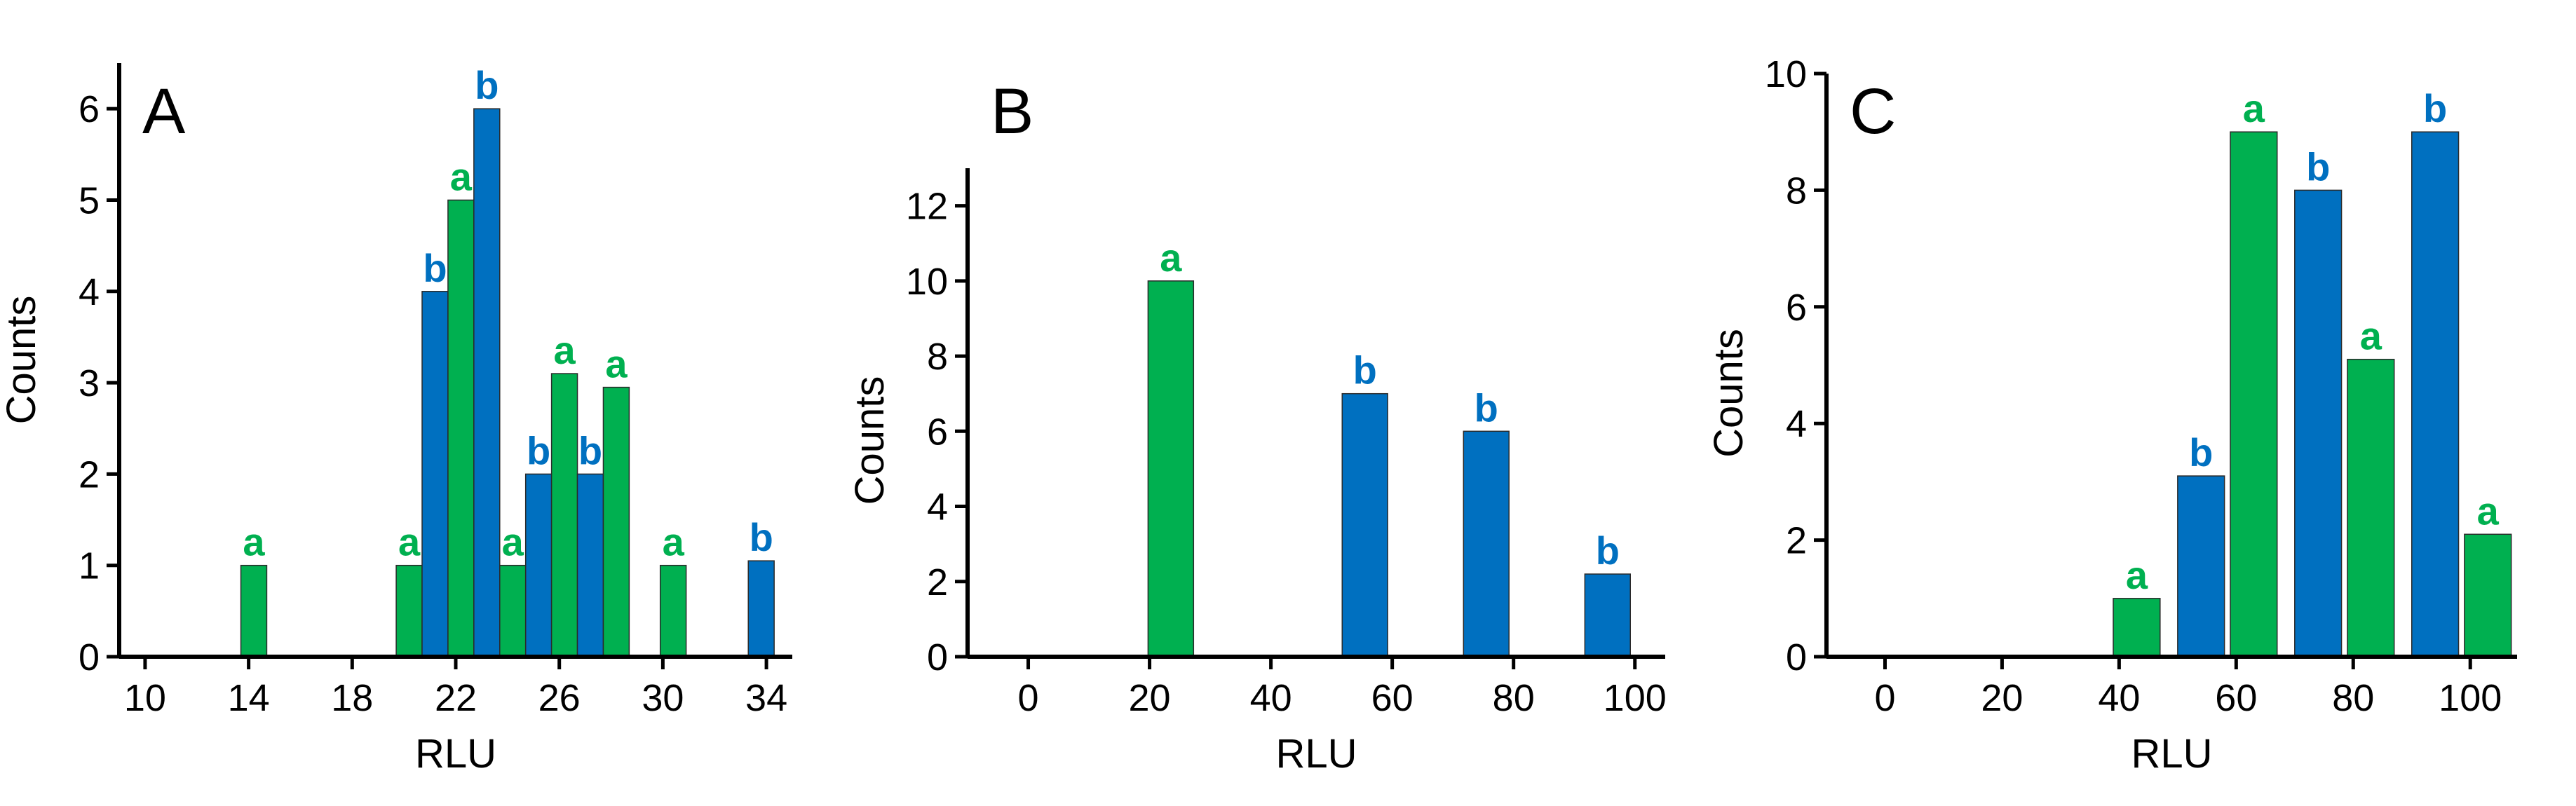 The height and width of the screenshot is (806, 2576). Describe the element at coordinates (89, 566) in the screenshot. I see `y-tick-label: 1` at that location.